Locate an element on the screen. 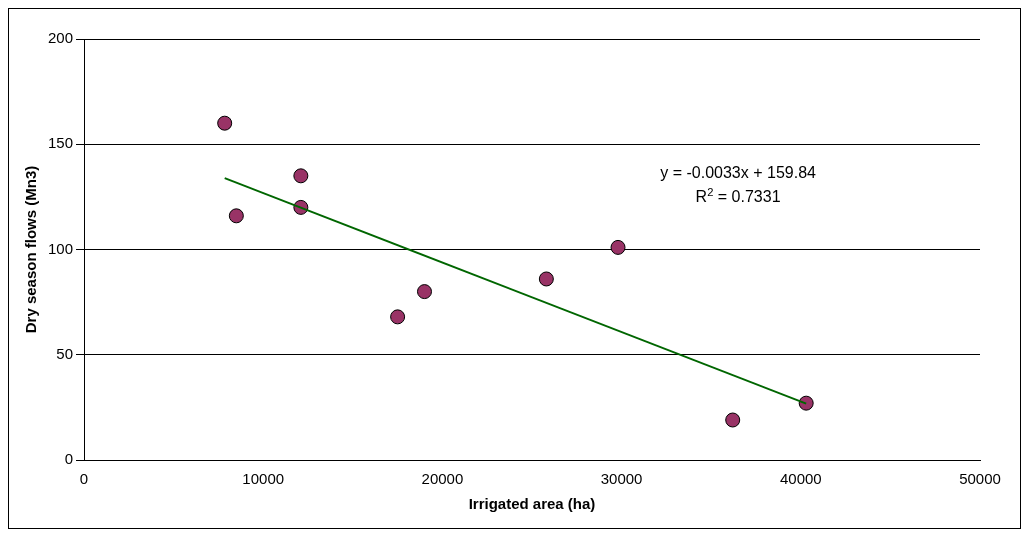 This screenshot has width=1029, height=537. x-axis-title: Irrigated area (ha) is located at coordinates (532, 504).